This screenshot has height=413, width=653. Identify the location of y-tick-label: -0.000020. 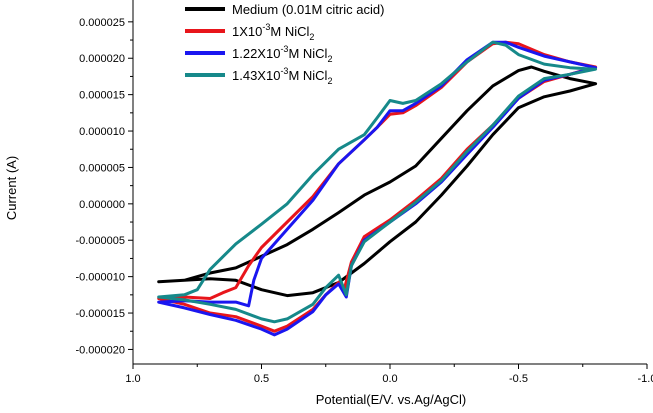
(100, 350).